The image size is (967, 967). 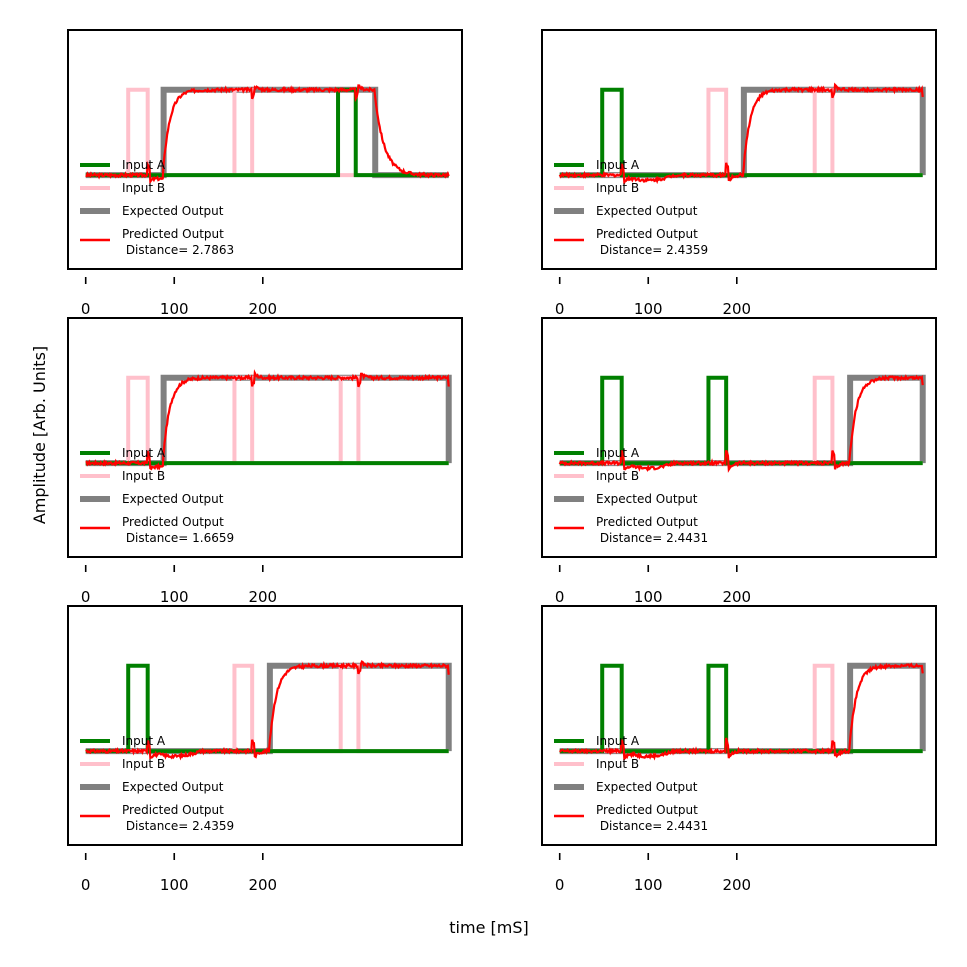 What do you see at coordinates (39, 435) in the screenshot?
I see `y-axis-label: Amplitude [Arb. Units]` at bounding box center [39, 435].